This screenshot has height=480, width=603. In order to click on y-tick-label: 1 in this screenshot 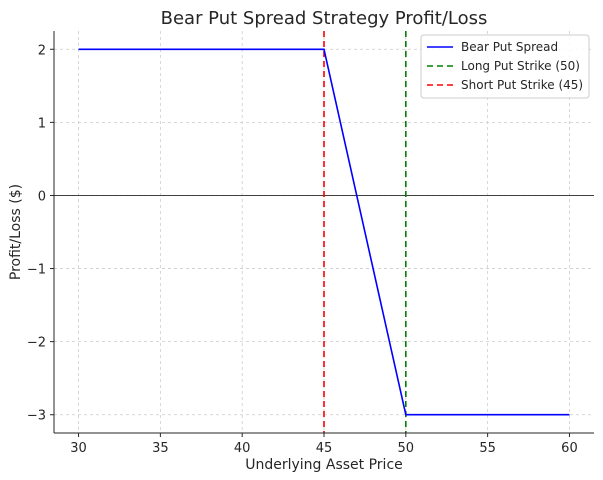, I will do `click(42, 123)`.